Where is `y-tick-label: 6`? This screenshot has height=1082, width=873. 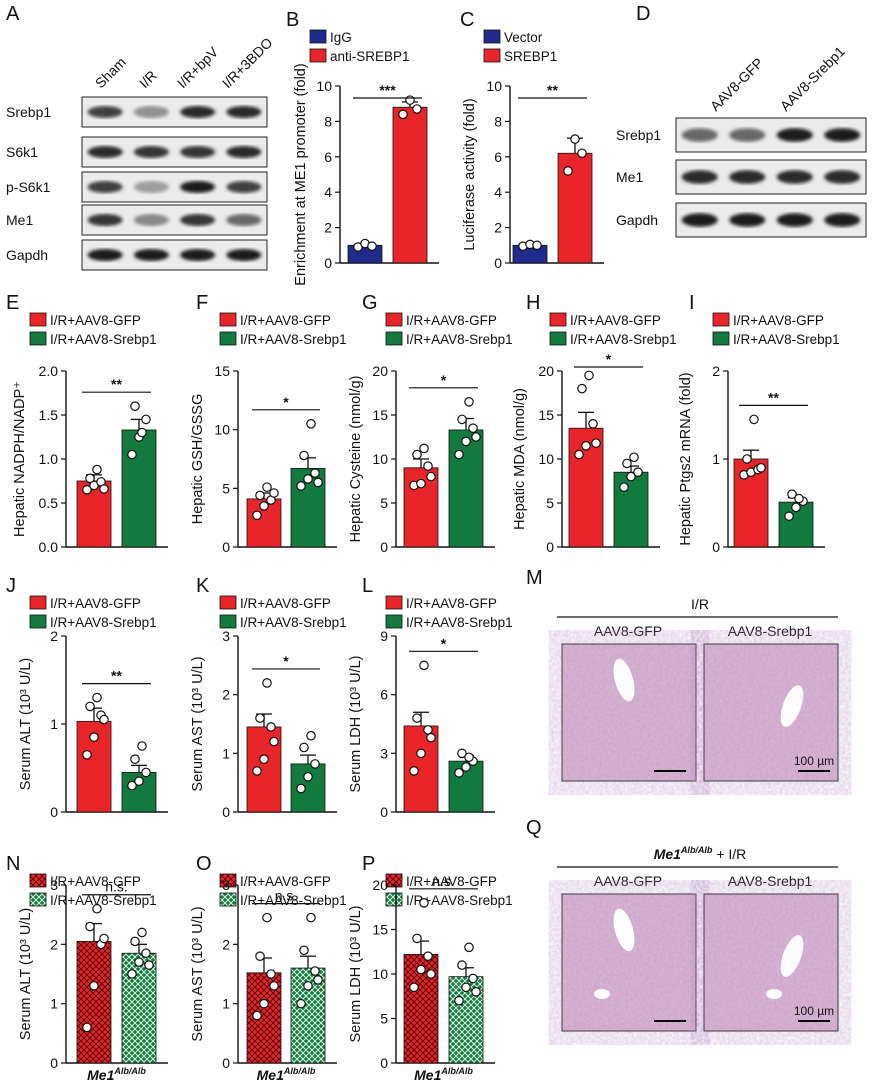
y-tick-label: 6 is located at coordinates (498, 157).